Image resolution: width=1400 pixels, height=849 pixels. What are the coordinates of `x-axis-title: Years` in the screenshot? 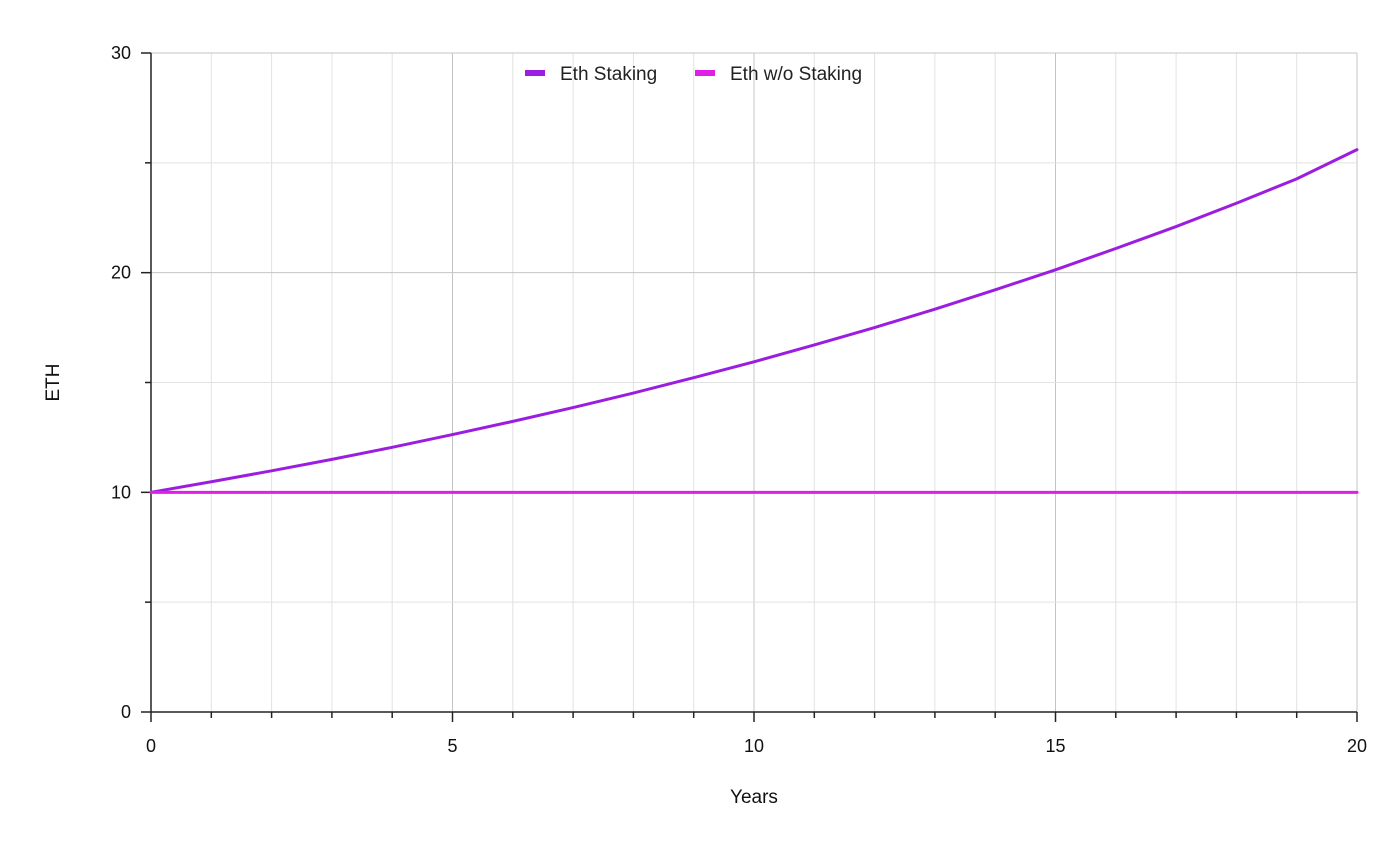 It's located at (754, 797).